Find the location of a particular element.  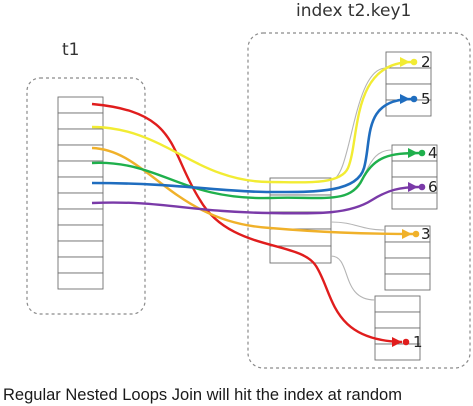

arrowhead-green is located at coordinates (413, 153).